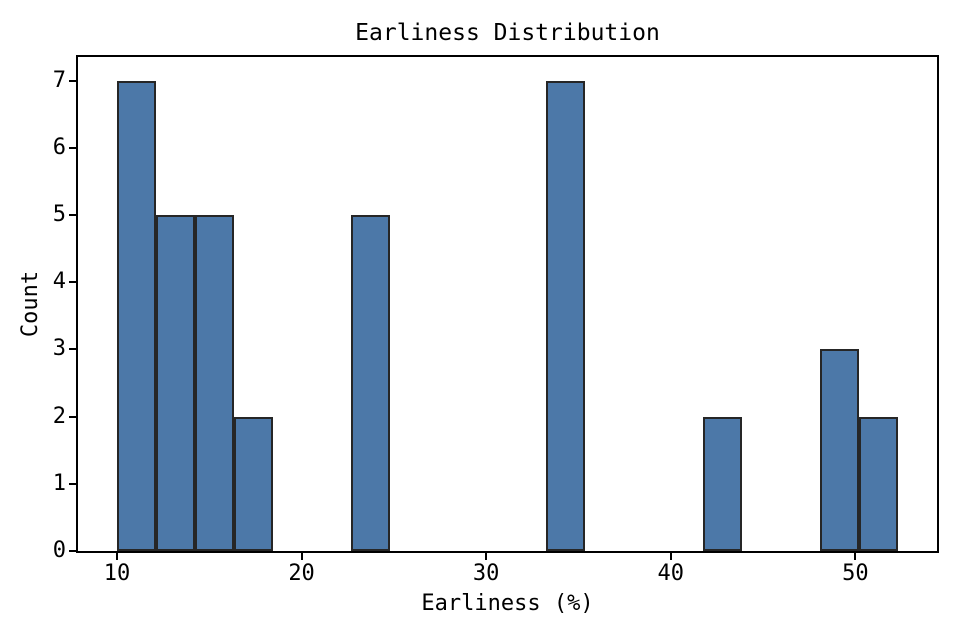 The height and width of the screenshot is (640, 960). What do you see at coordinates (486, 573) in the screenshot?
I see `x-tick-label: 30` at bounding box center [486, 573].